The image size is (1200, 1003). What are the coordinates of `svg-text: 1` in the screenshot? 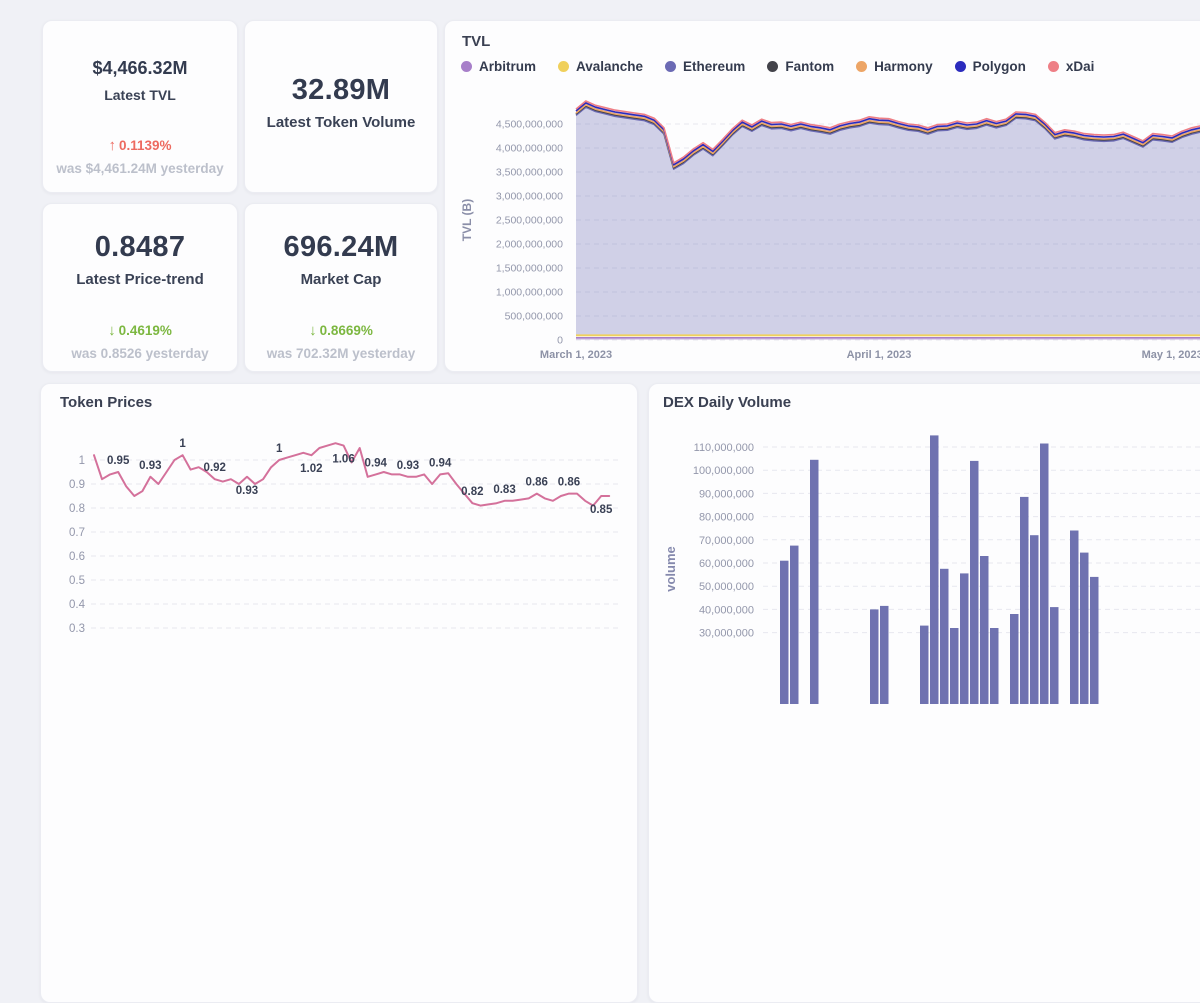 It's located at (82, 461).